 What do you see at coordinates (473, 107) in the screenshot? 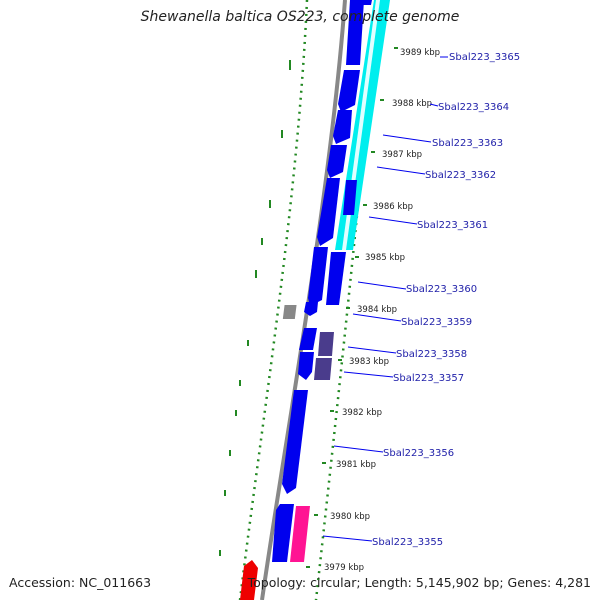
I see `gene-label: Sbal223_3364` at bounding box center [473, 107].